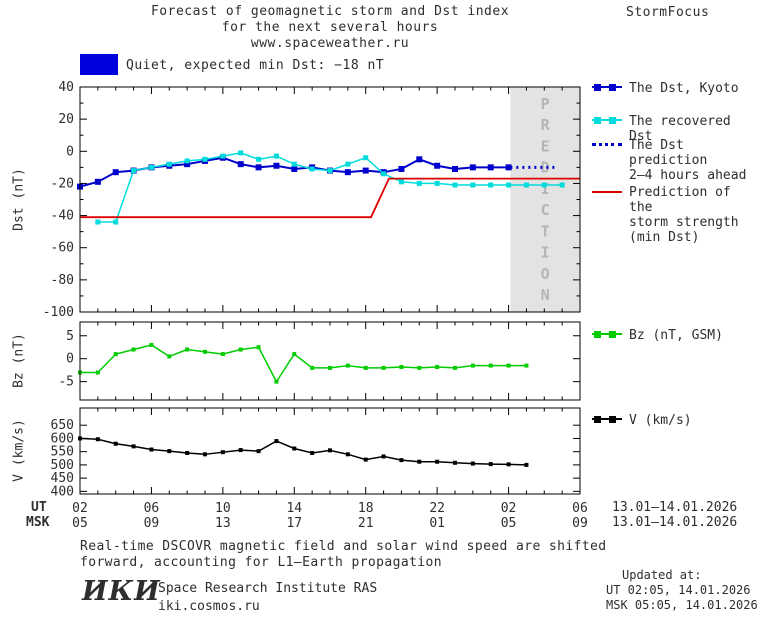  What do you see at coordinates (62, 491) in the screenshot?
I see `y-tick-label: 400` at bounding box center [62, 491].